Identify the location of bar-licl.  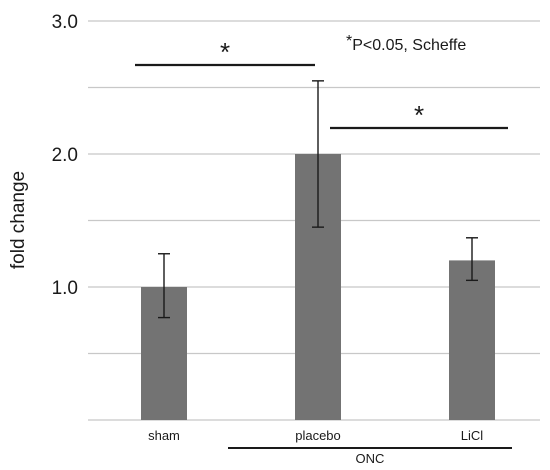
(472, 340).